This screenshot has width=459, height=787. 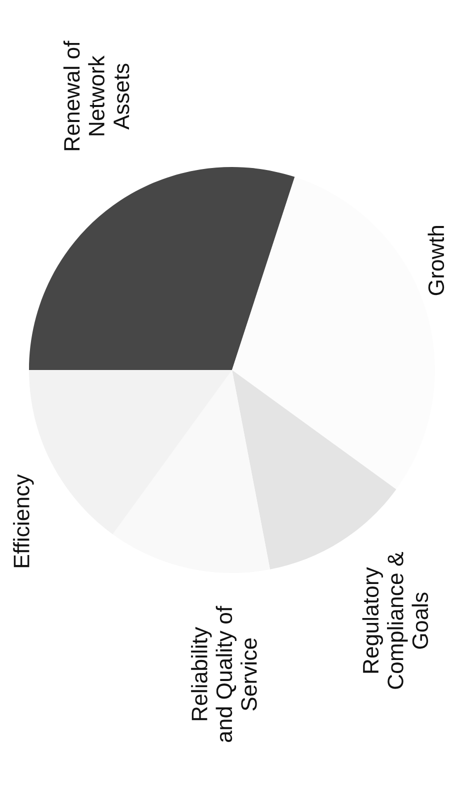 I want to click on slice-label: Reliability and Quality of Service, so click(x=224, y=674).